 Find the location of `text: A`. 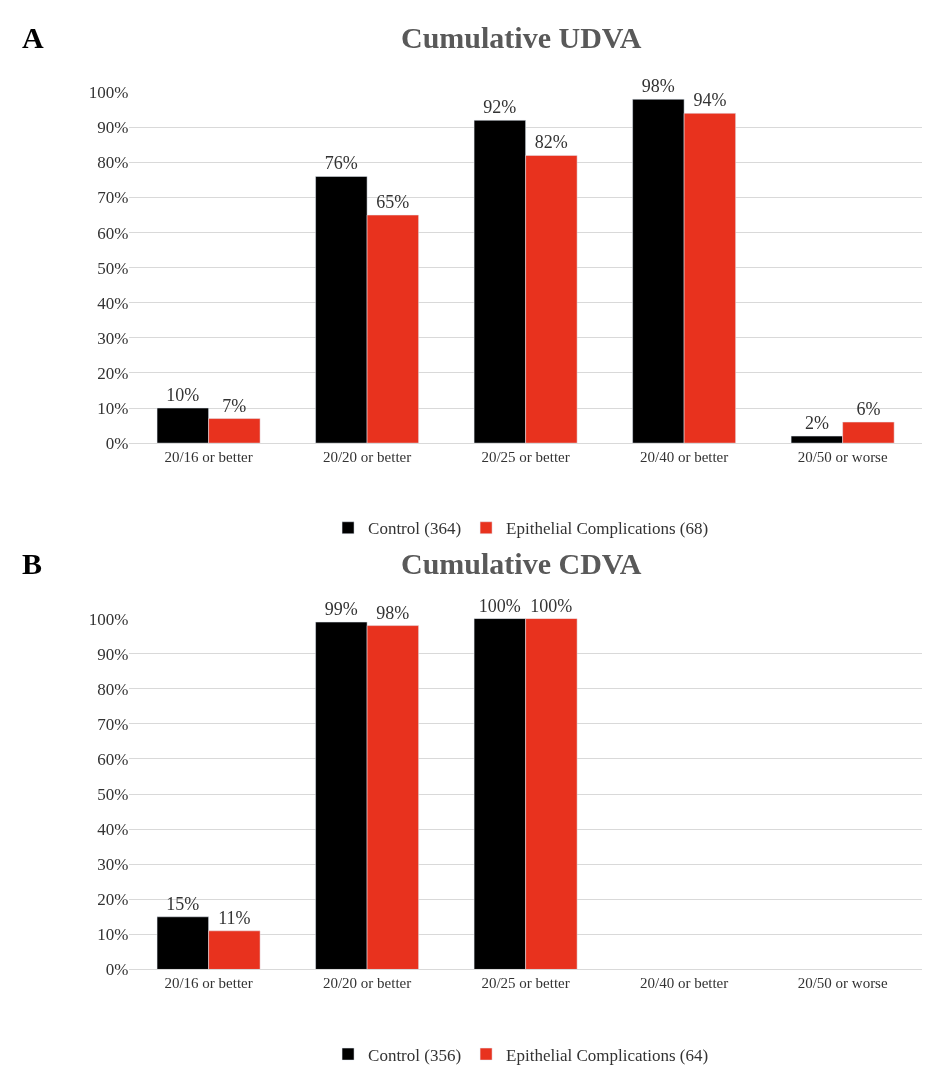

text: A is located at coordinates (33, 37).